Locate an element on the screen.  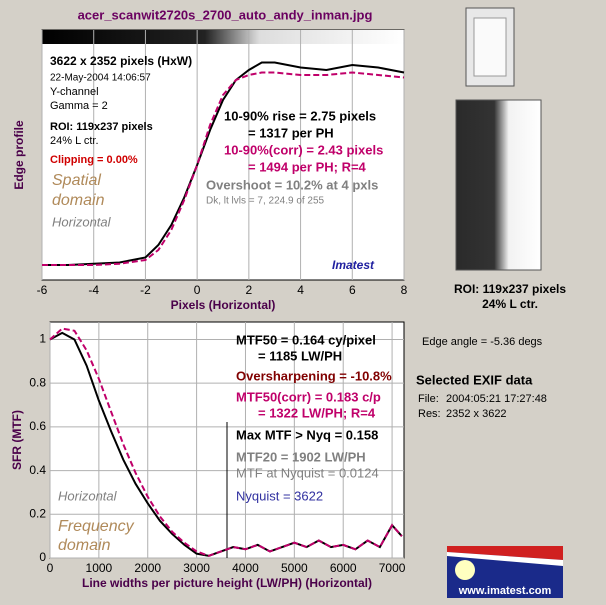
annotation: MTF20 = 1902 LW/PH is located at coordinates (301, 456).